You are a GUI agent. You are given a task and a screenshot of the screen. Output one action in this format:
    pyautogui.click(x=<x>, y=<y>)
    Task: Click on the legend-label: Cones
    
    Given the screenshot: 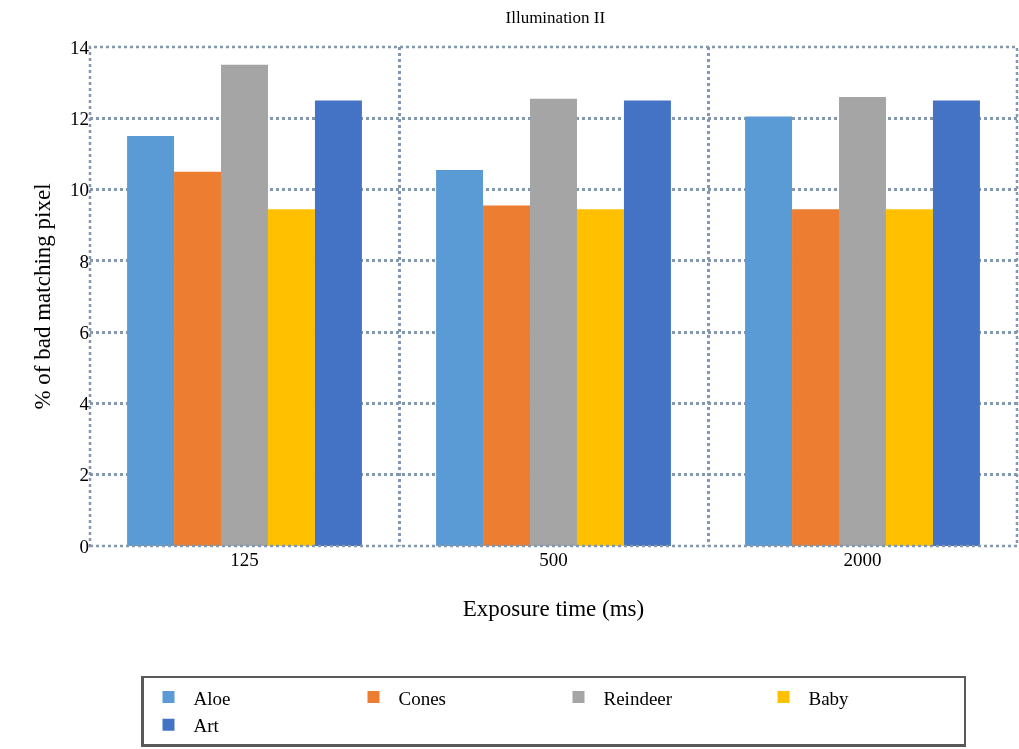 What is the action you would take?
    pyautogui.click(x=422, y=698)
    